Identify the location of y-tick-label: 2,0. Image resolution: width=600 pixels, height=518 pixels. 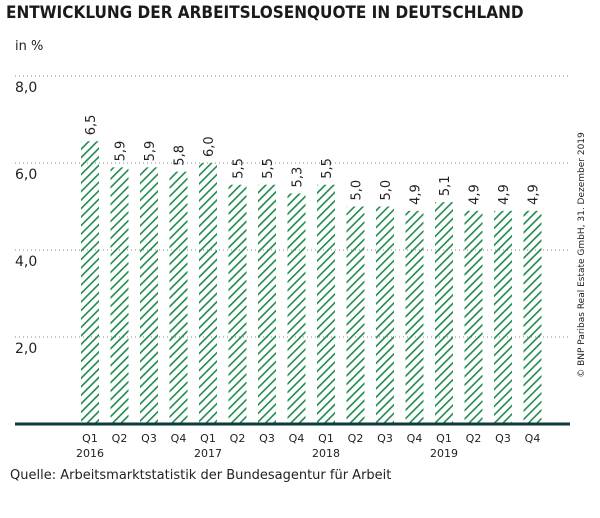
(26, 349).